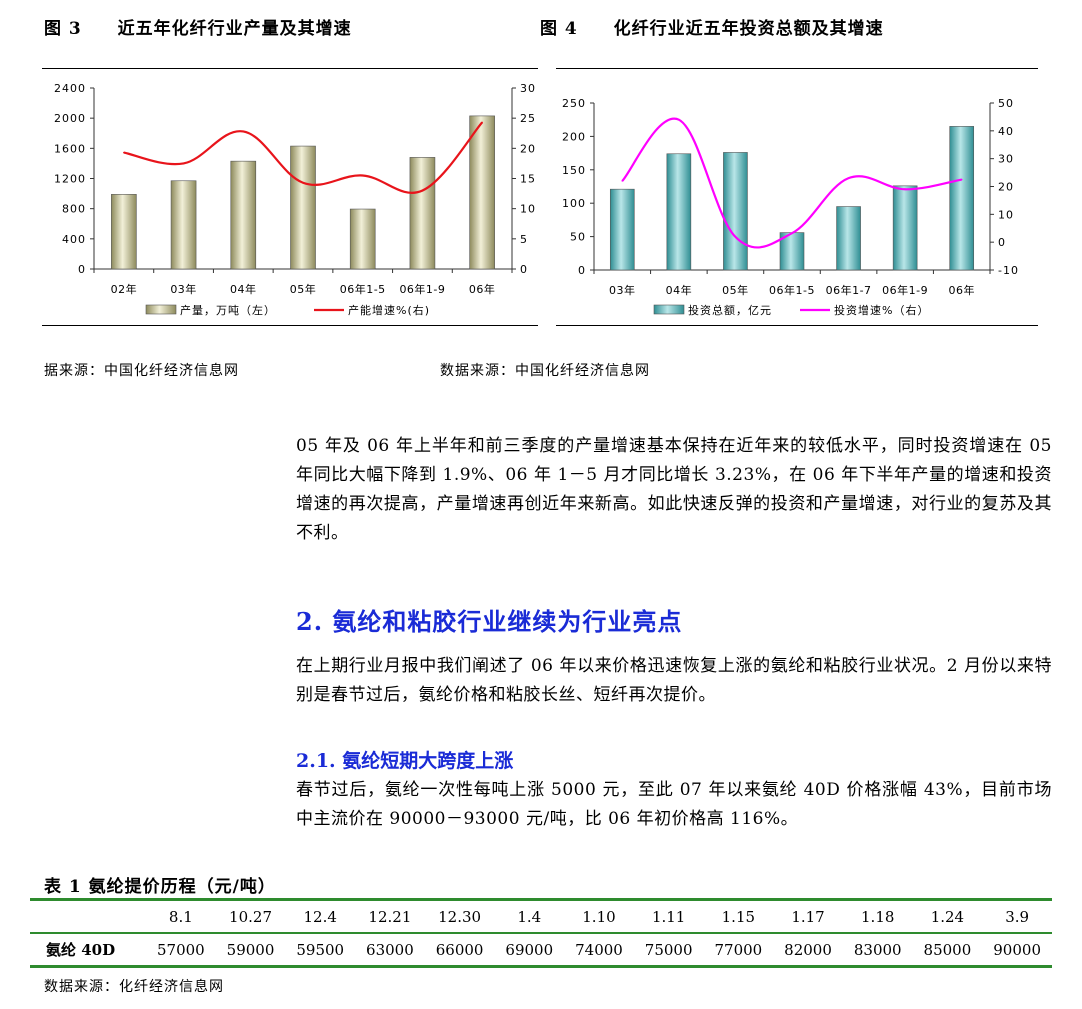 The image size is (1082, 1009). Describe the element at coordinates (877, 949) in the screenshot. I see `table-cell: 83000` at that location.